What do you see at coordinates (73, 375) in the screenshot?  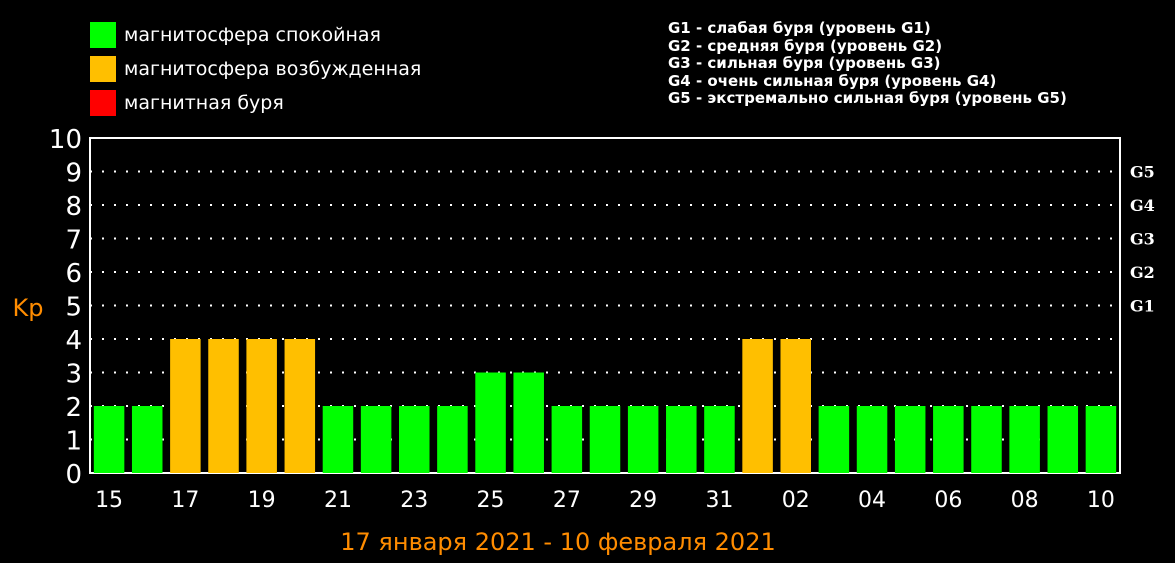 I see `y-tick-label: 3` at bounding box center [73, 375].